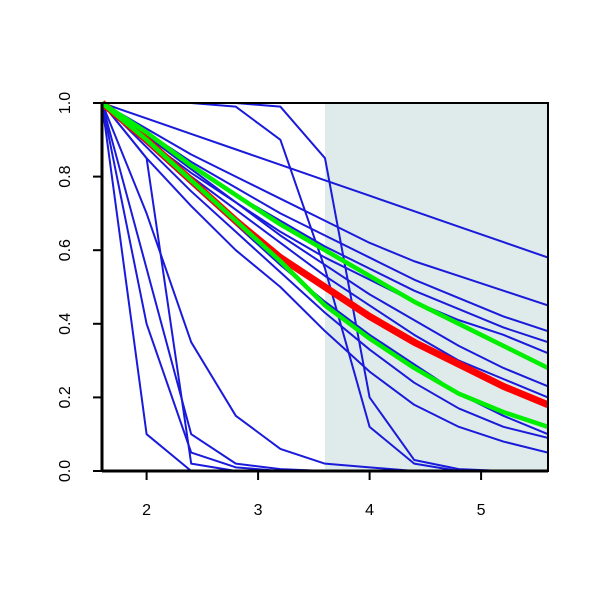 The image size is (600, 600). I want to click on x-tick-label: 5, so click(481, 510).